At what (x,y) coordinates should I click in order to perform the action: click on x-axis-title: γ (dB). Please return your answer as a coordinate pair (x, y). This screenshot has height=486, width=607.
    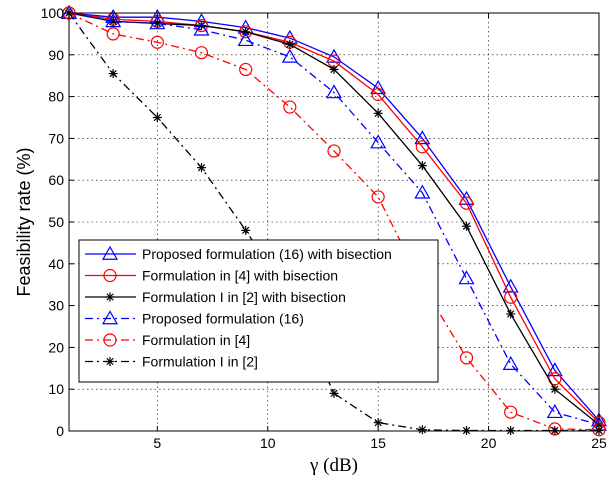
    Looking at the image, I should click on (333, 465).